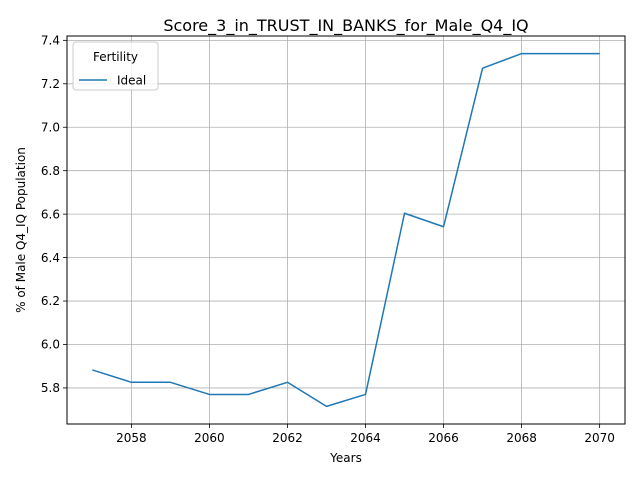 The width and height of the screenshot is (640, 480). I want to click on x-tick-label: 2066, so click(443, 438).